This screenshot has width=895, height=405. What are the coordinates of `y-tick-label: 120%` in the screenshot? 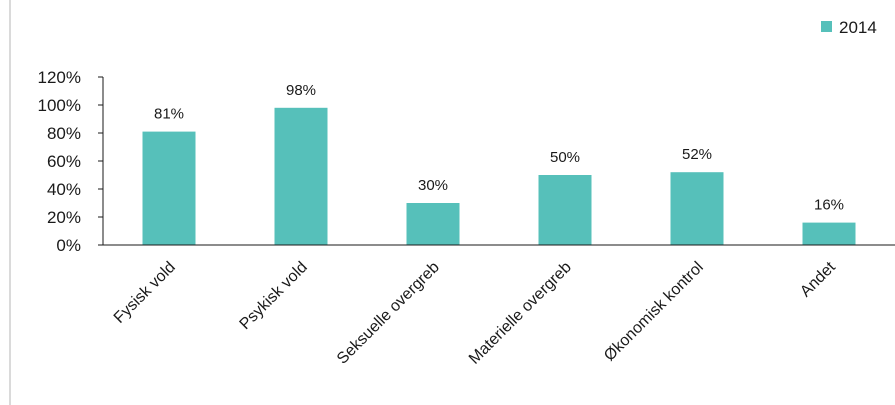 It's located at (59, 77).